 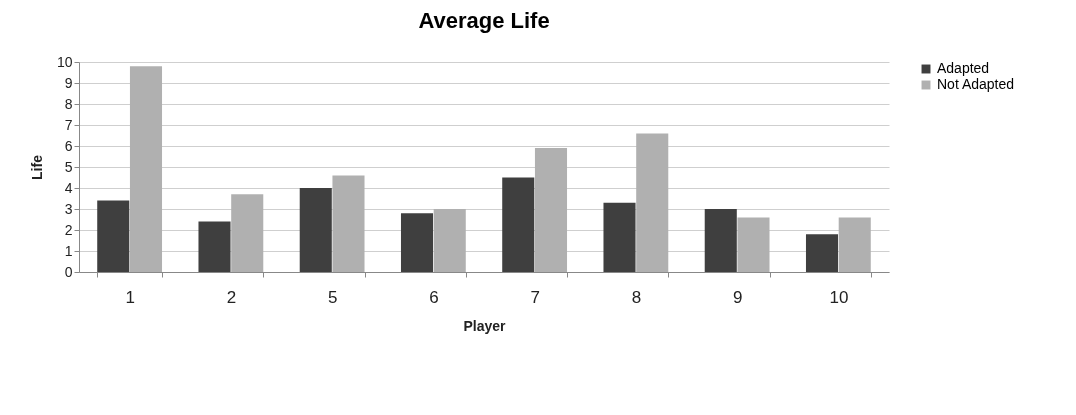 I want to click on y-tick-label: 10, so click(x=64, y=61).